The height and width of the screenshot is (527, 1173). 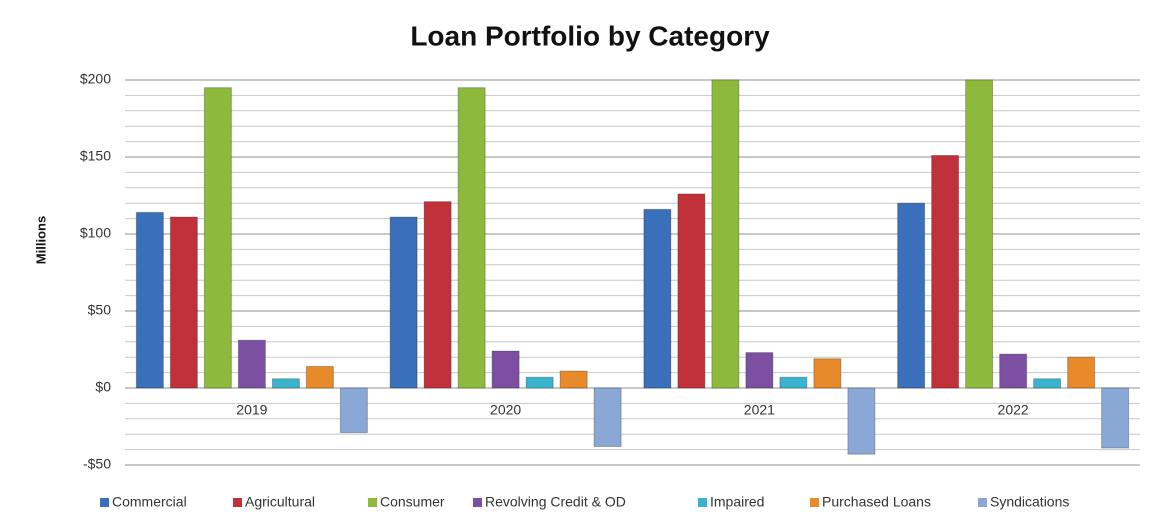 I want to click on y-tick-label: $0, so click(x=103, y=387).